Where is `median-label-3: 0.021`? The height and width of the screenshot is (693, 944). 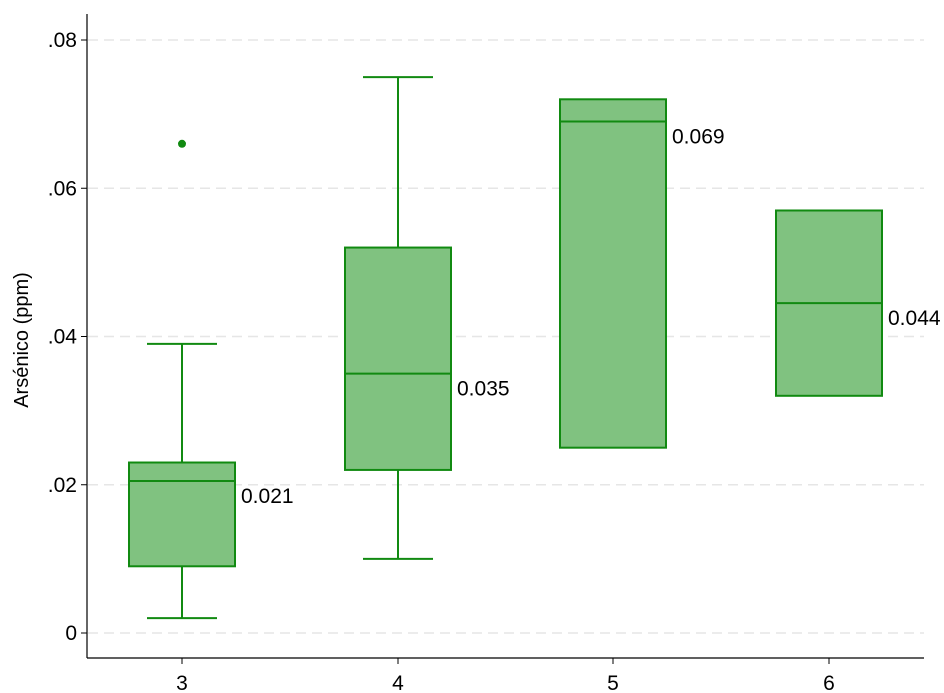 median-label-3: 0.021 is located at coordinates (267, 496).